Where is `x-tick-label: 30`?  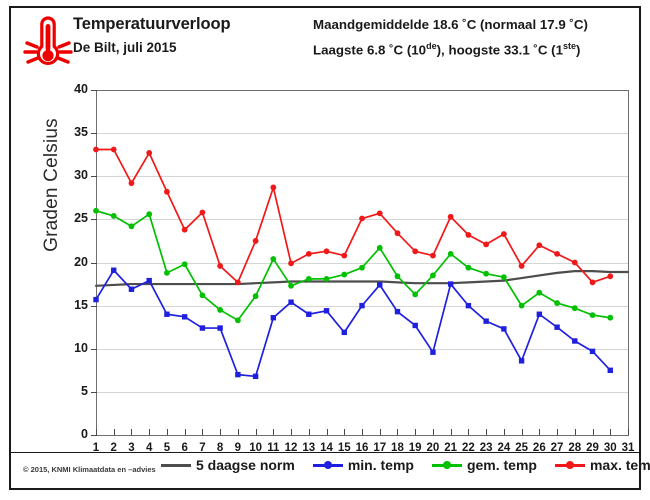 x-tick-label: 30 is located at coordinates (610, 448).